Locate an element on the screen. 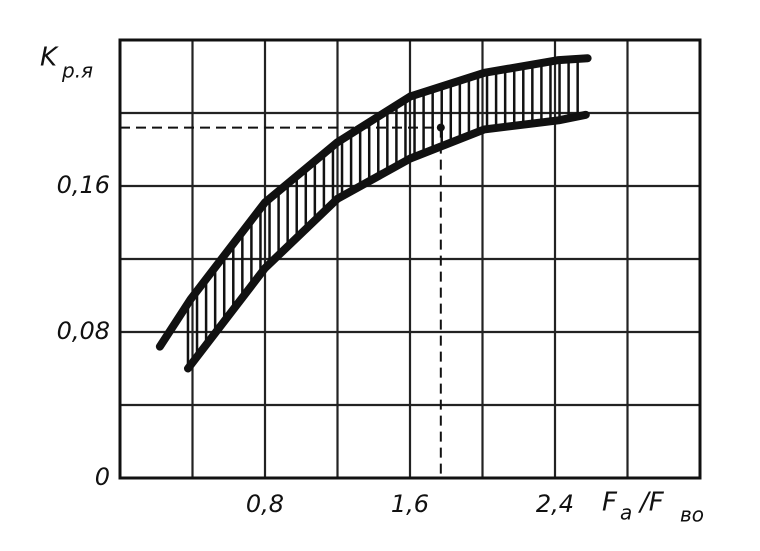 The width and height of the screenshot is (760, 551). y-tick-label: 0 is located at coordinates (102, 477).